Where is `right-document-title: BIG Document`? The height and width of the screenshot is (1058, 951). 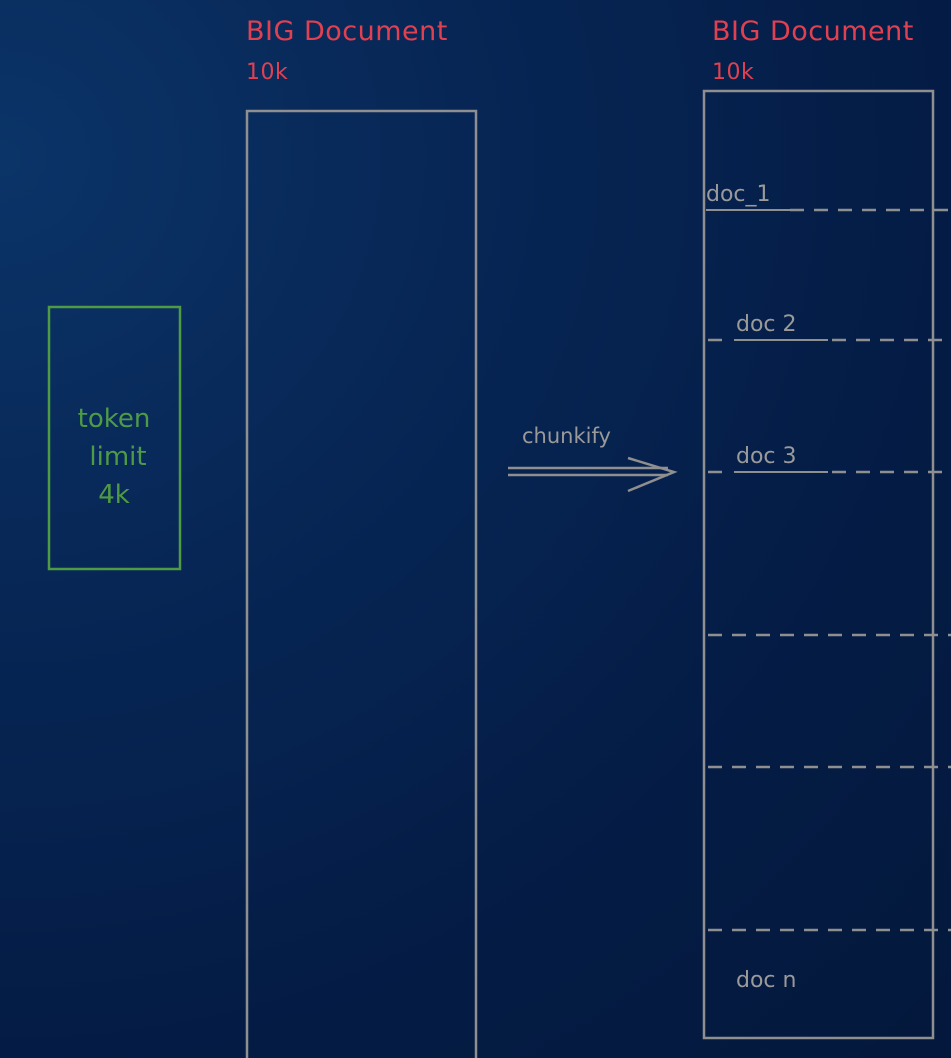 right-document-title: BIG Document is located at coordinates (813, 31).